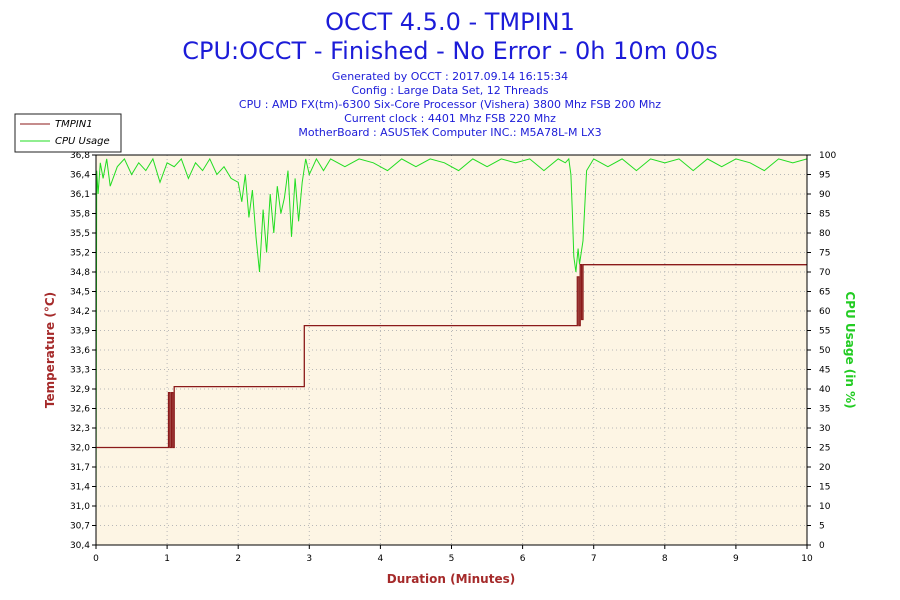 Image resolution: width=900 pixels, height=600 pixels. Describe the element at coordinates (80, 176) in the screenshot. I see `y-tick-label: 36,4` at that location.